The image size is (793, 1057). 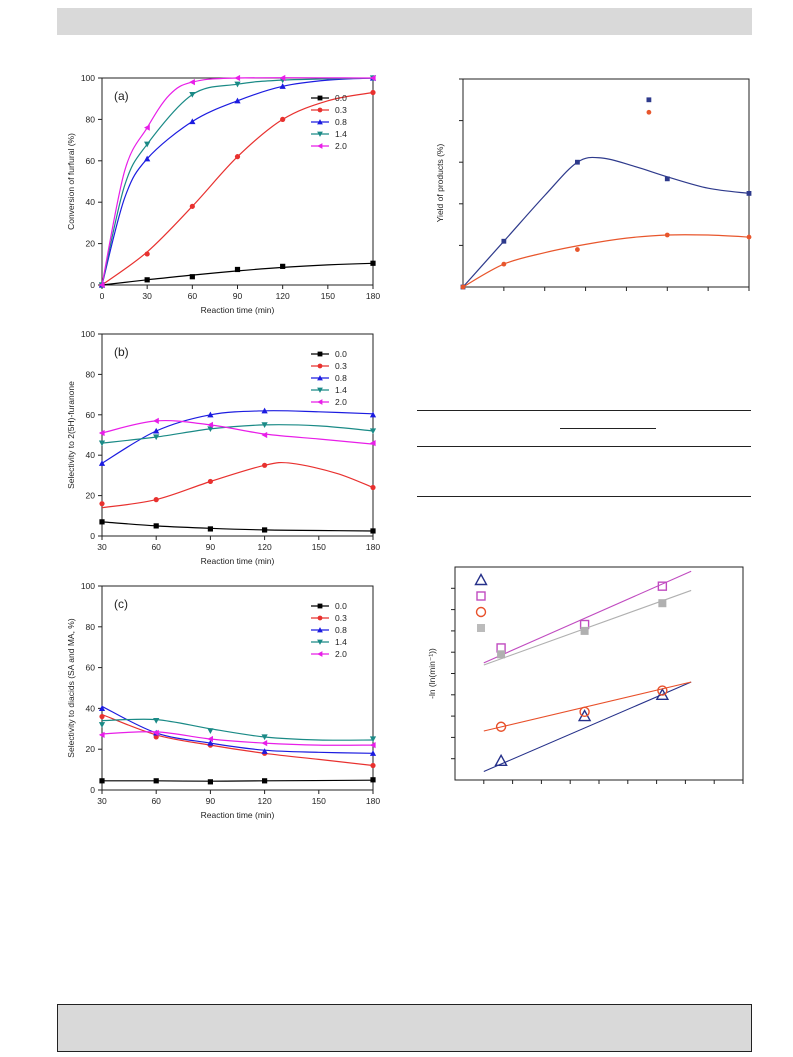 What do you see at coordinates (341, 98) in the screenshot?
I see `legend-label: 0.0` at bounding box center [341, 98].